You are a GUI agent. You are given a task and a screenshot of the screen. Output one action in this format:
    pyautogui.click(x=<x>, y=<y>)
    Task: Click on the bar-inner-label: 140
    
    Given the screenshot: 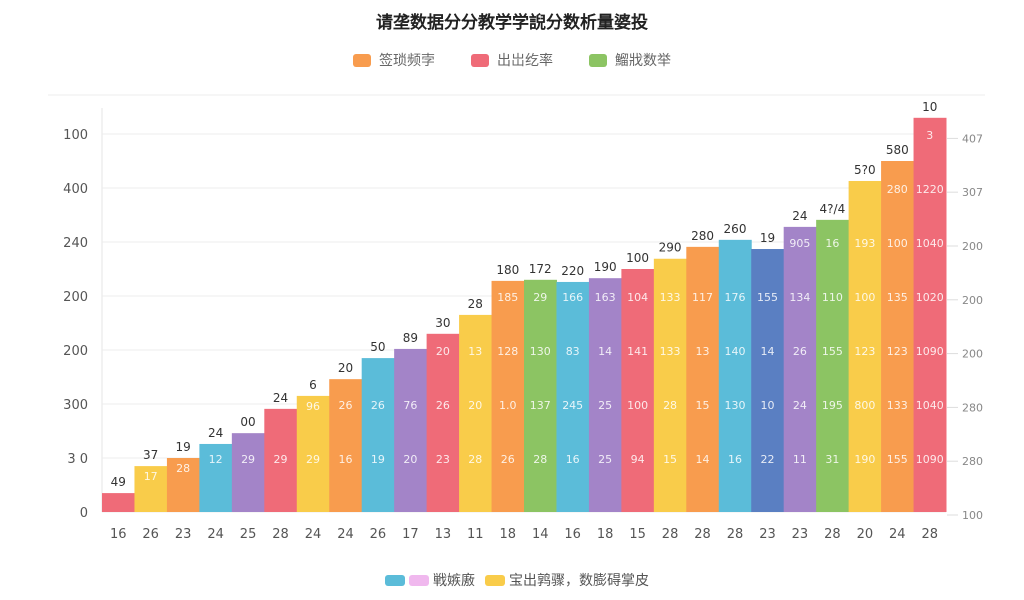 What is the action you would take?
    pyautogui.click(x=735, y=351)
    